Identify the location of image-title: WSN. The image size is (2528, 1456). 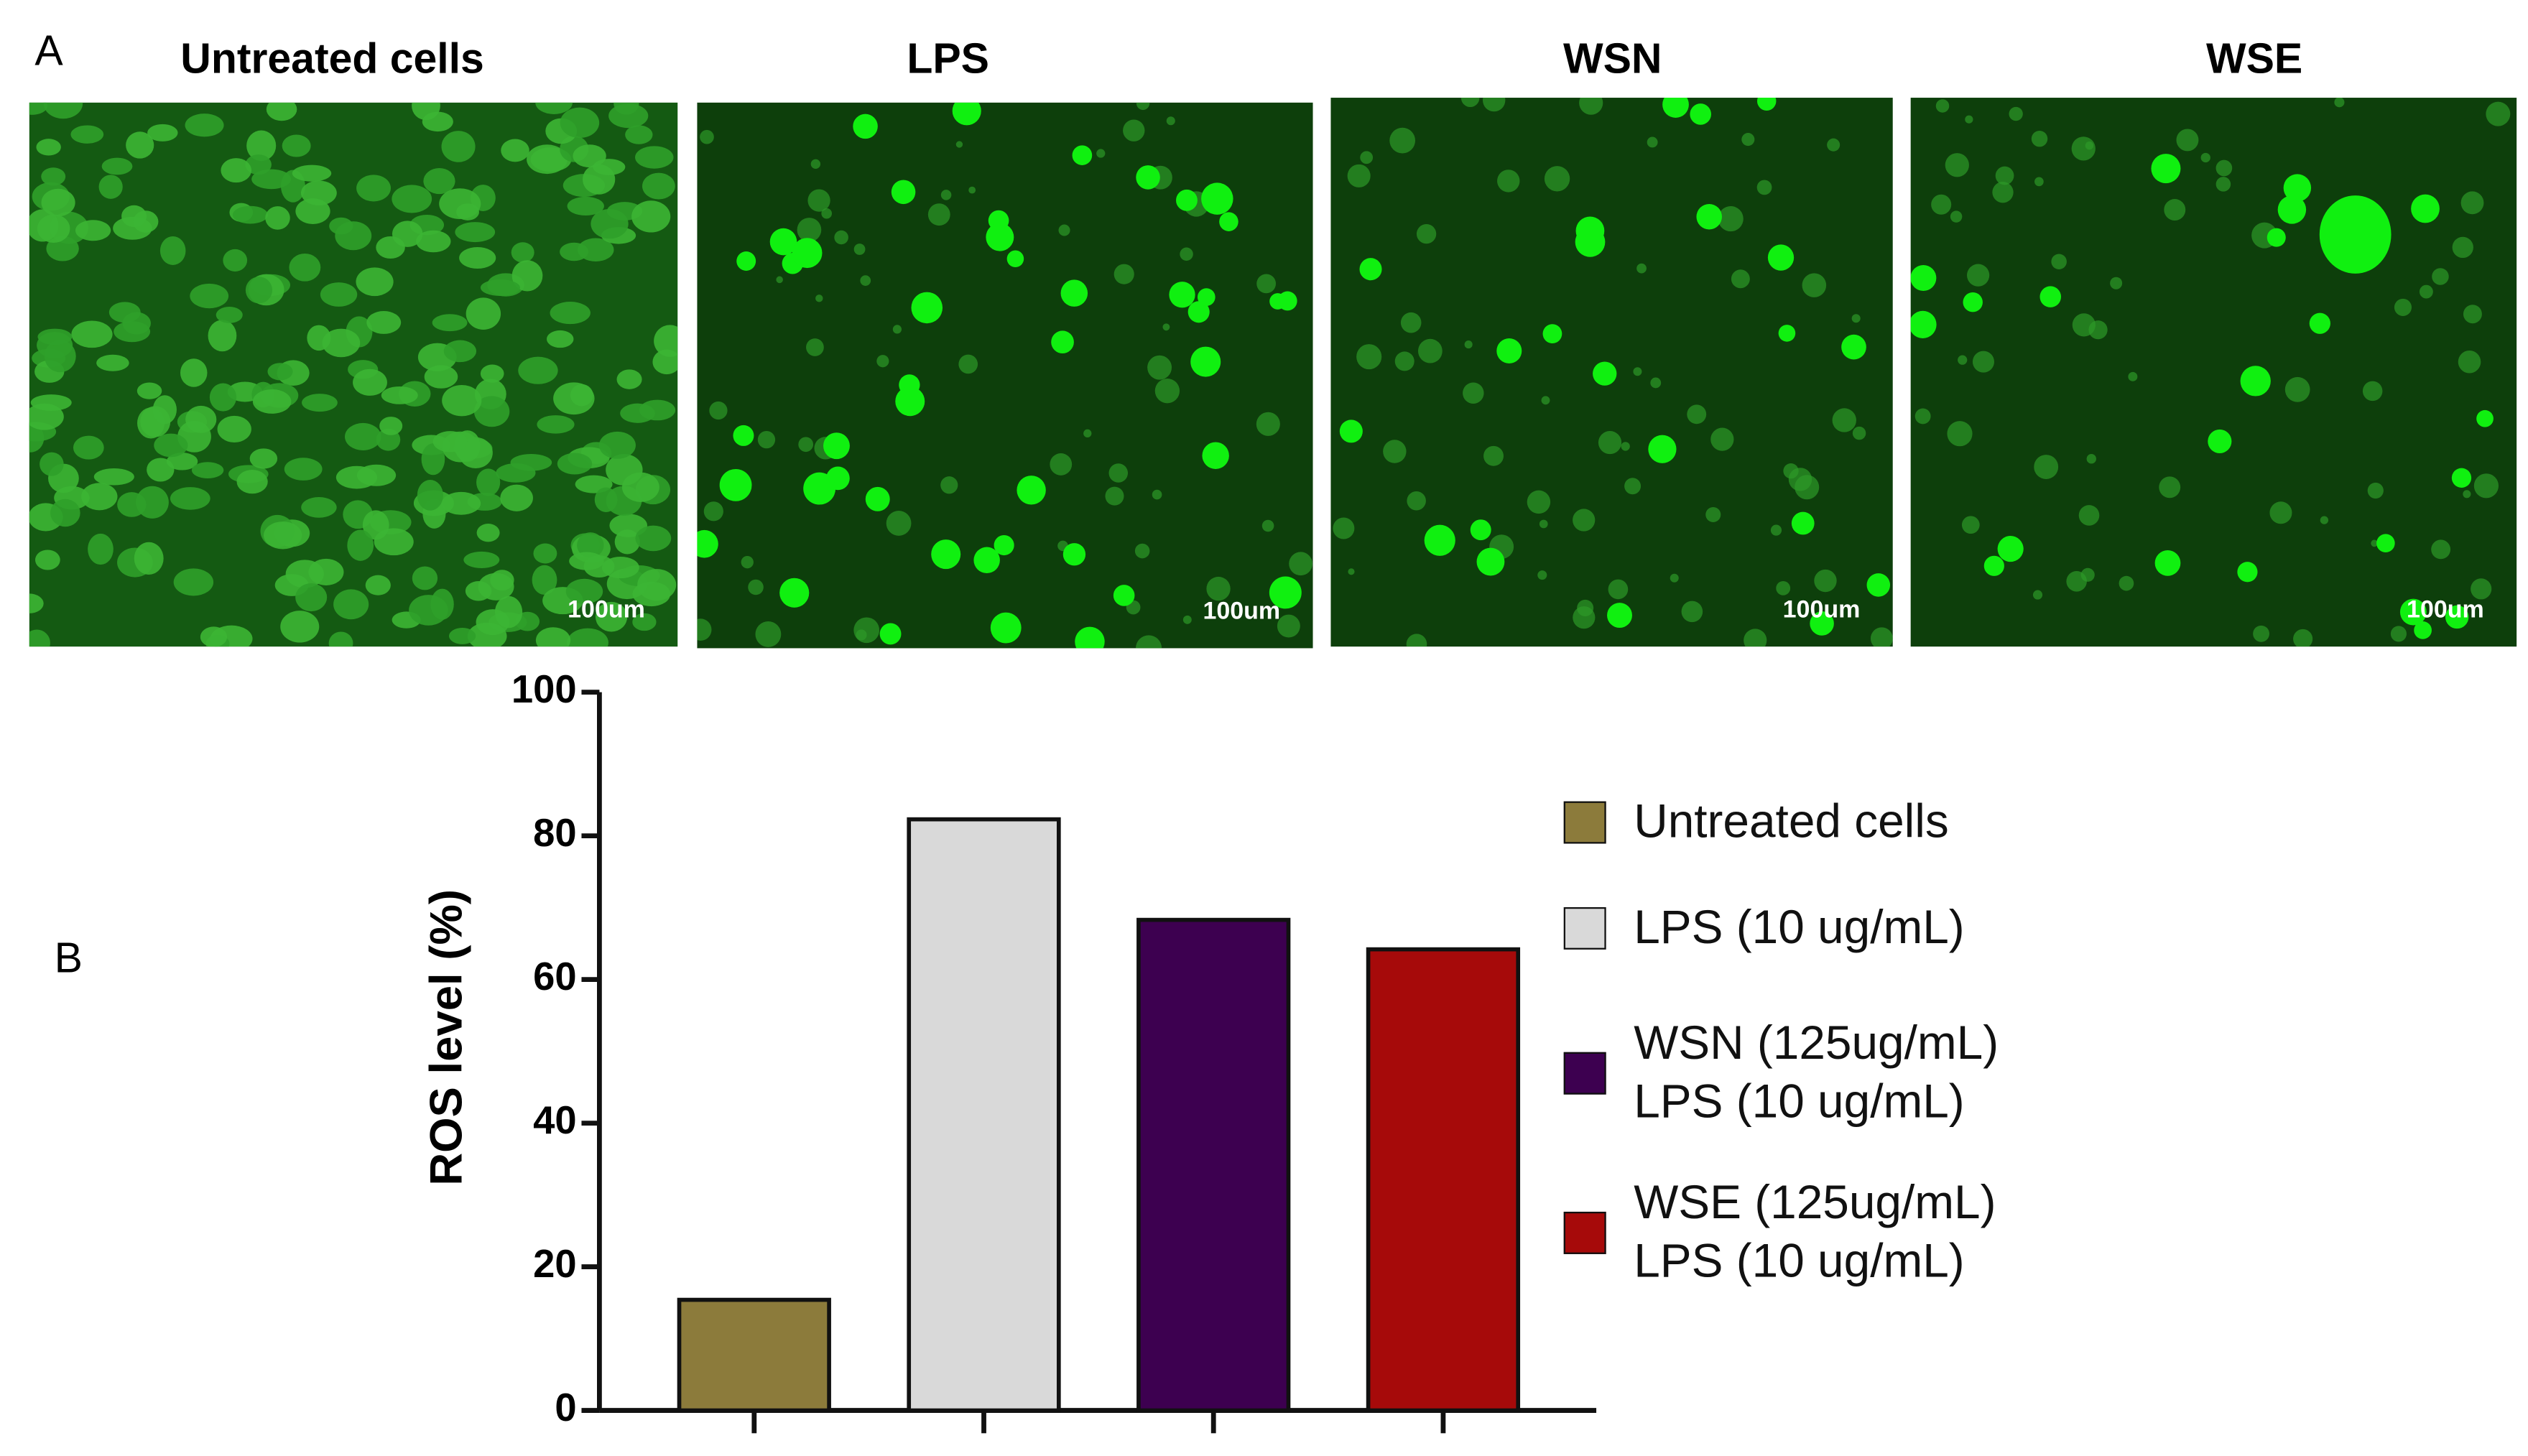
(1612, 59).